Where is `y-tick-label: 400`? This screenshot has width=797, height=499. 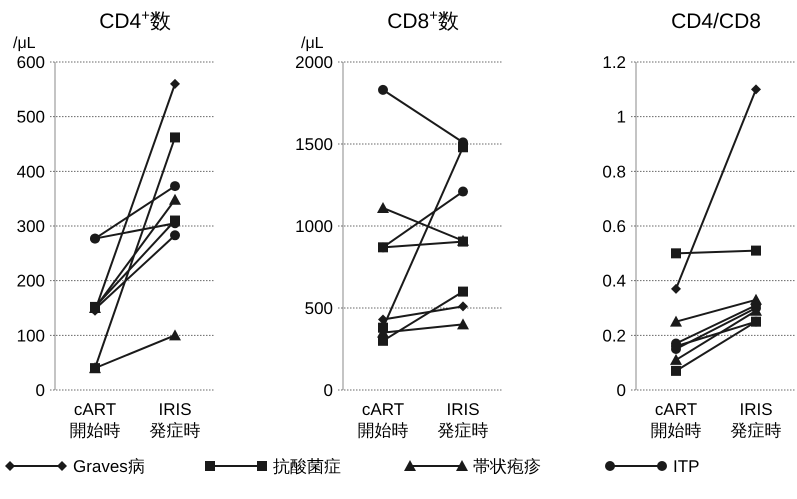
y-tick-label: 400 is located at coordinates (30, 172).